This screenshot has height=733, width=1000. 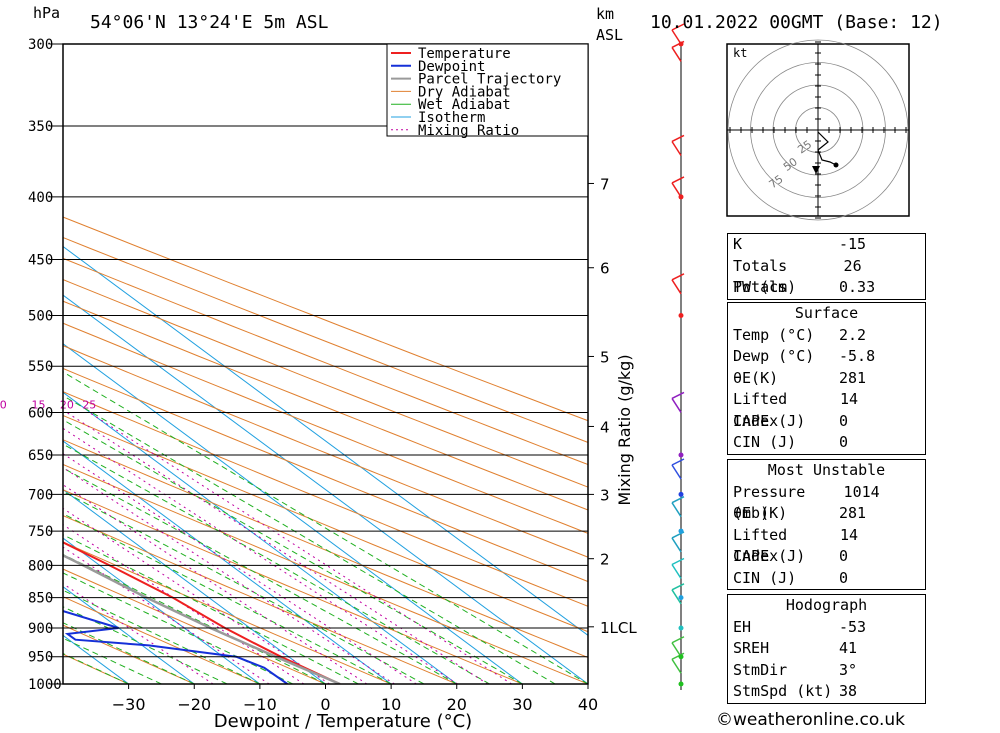 What do you see at coordinates (464, 105) in the screenshot?
I see `legend-entry: Wet Adiabat` at bounding box center [464, 105].